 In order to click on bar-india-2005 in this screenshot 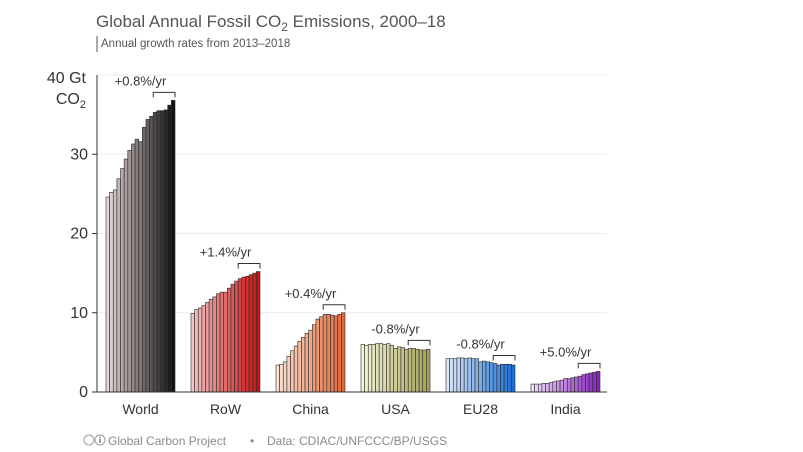, I will do `click(551, 387)`.